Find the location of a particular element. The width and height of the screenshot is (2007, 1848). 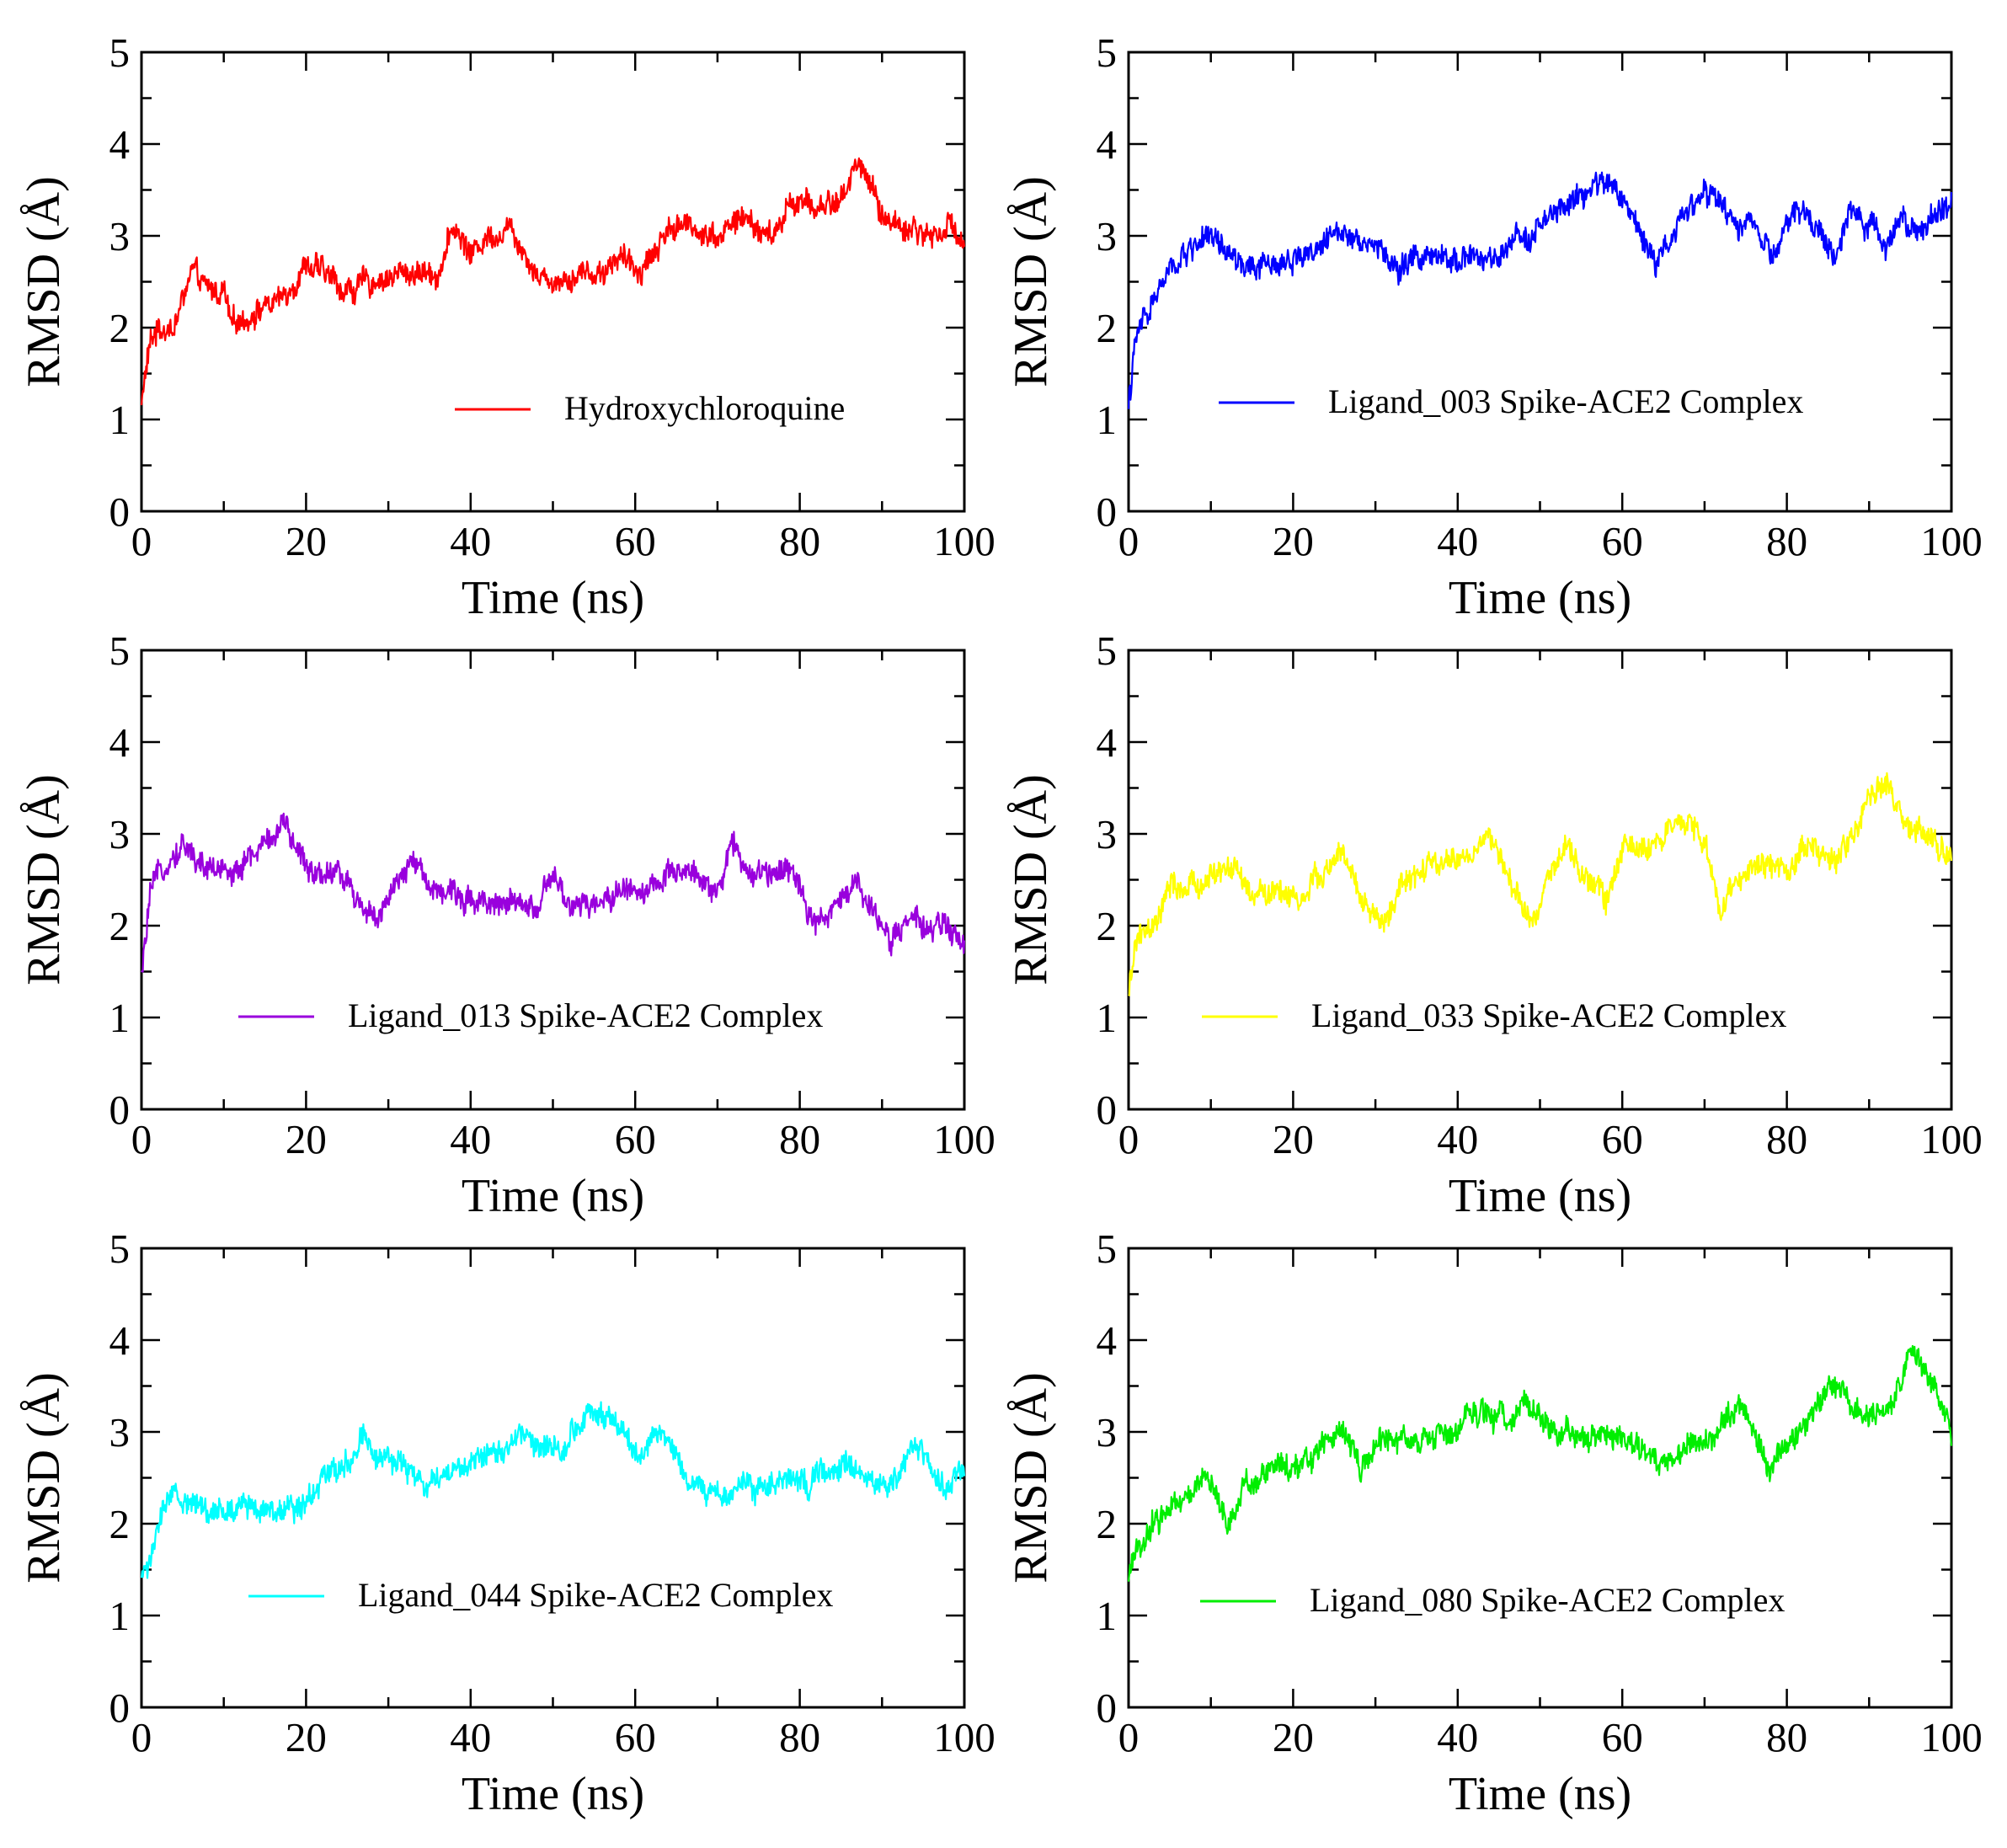

legend-label: Ligand_003 Spike-ACE2 Complex is located at coordinates (1566, 401).